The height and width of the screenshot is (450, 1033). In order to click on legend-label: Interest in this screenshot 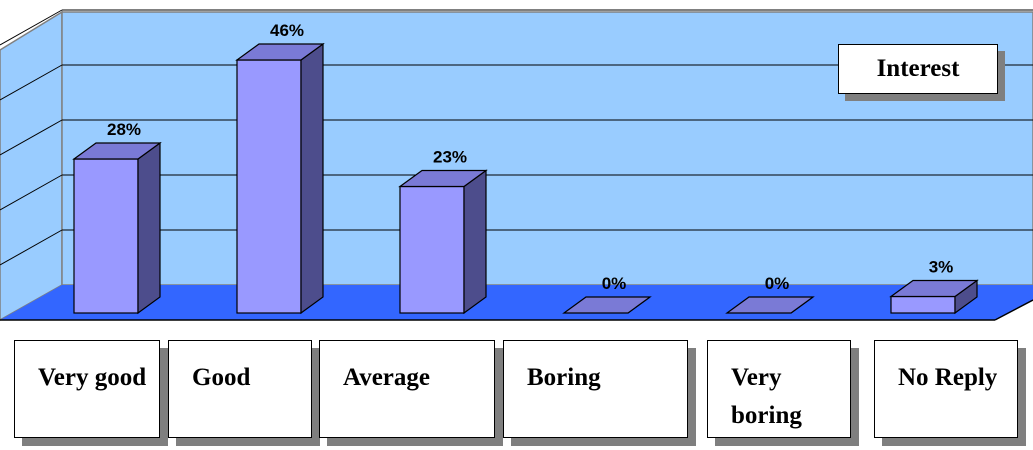, I will do `click(918, 68)`.